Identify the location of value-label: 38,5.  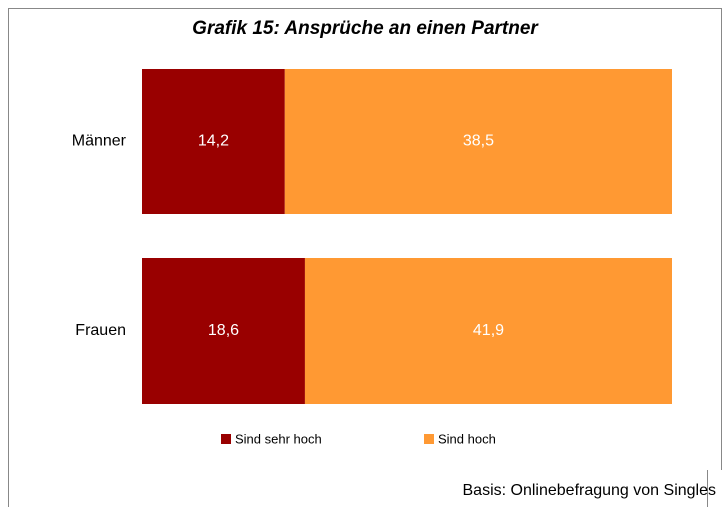
(478, 141).